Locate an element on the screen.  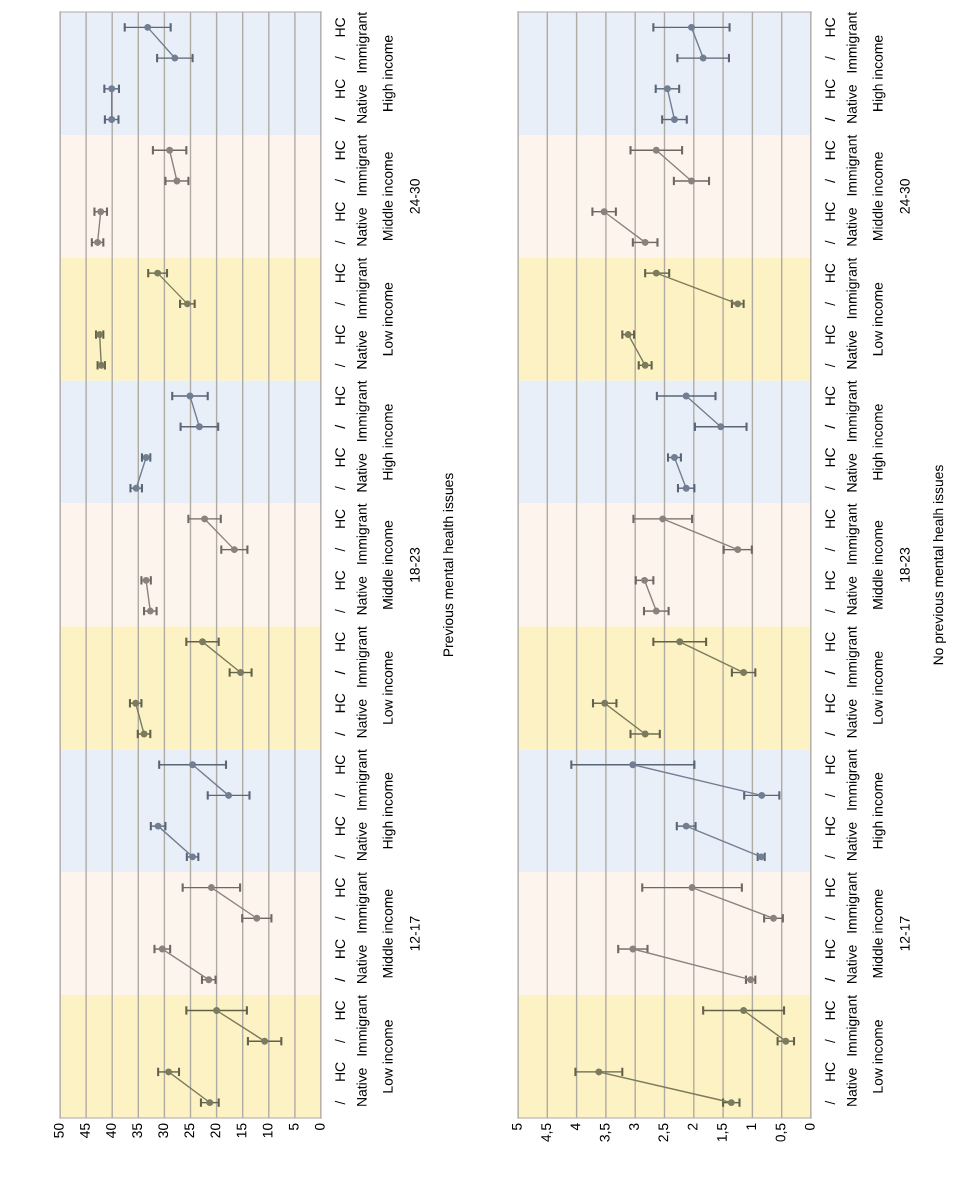
x-tick-label: 0,5 is located at coordinates (781, 1132).